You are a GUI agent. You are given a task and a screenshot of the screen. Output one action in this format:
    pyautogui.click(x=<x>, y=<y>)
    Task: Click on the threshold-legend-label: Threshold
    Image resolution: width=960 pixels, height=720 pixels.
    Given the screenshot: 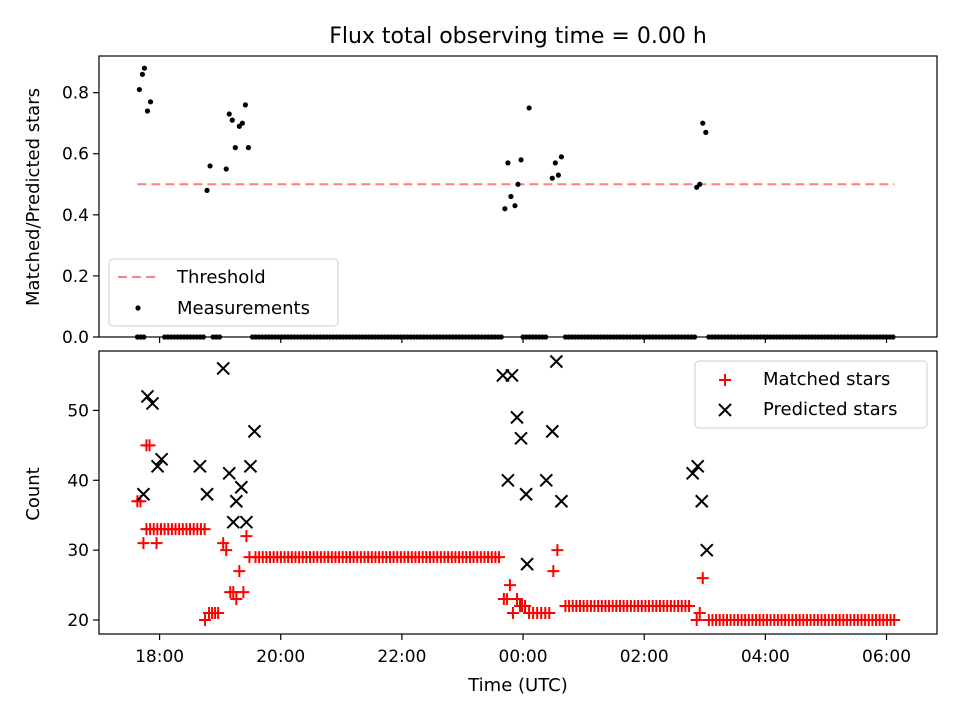 What is the action you would take?
    pyautogui.click(x=221, y=277)
    